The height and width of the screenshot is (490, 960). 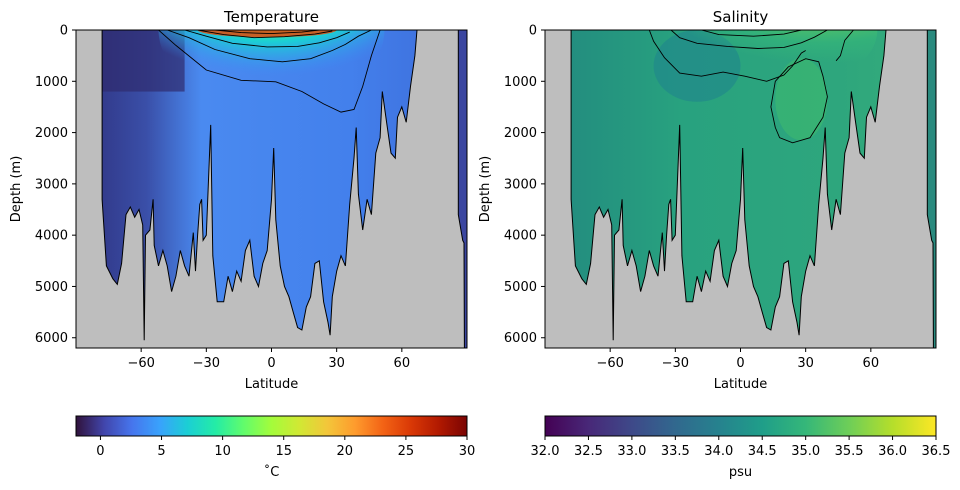 I want to click on colorbar-label: psu, so click(x=740, y=472).